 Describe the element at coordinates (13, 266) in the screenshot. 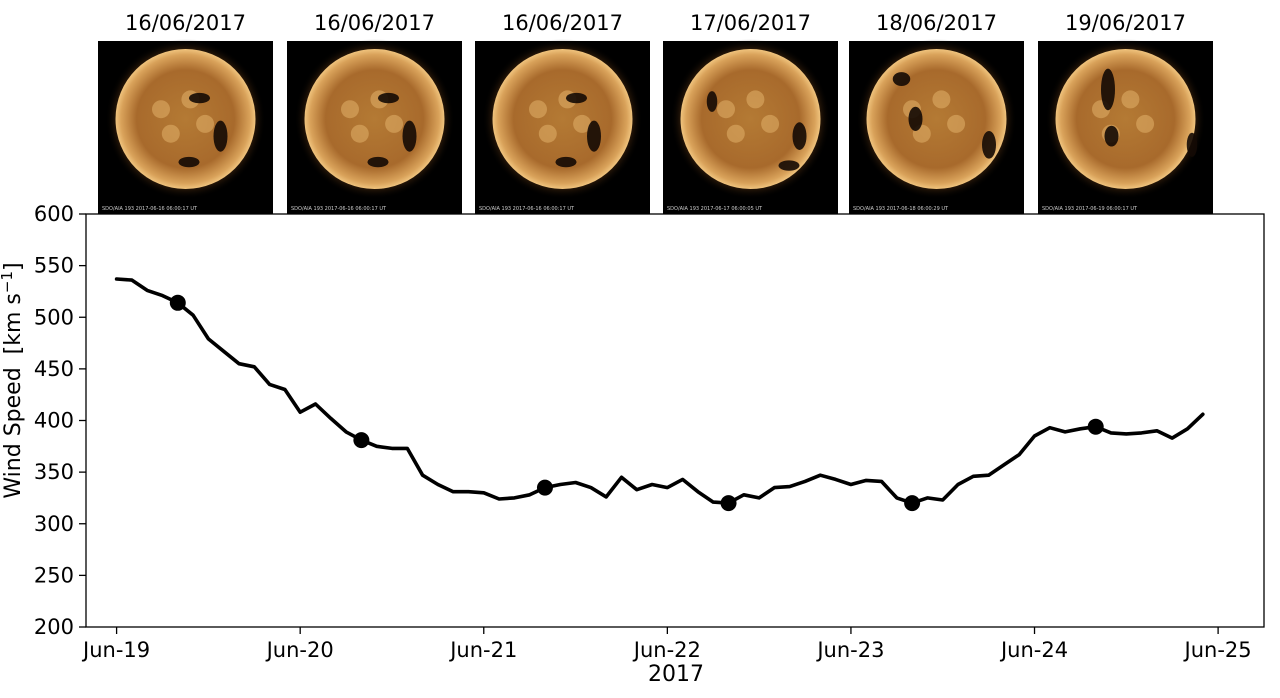

I see `y-axis-unit-close: ]` at that location.